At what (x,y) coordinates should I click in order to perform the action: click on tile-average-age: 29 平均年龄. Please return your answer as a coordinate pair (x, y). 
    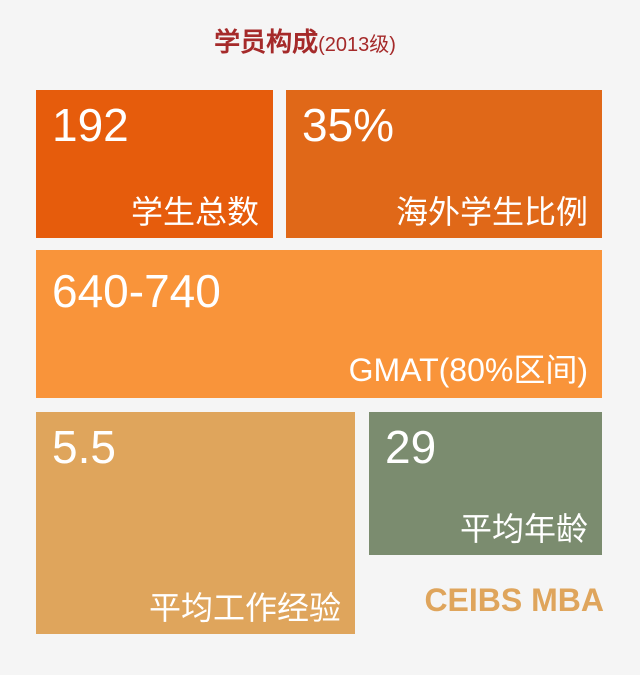
    Looking at the image, I should click on (485, 483).